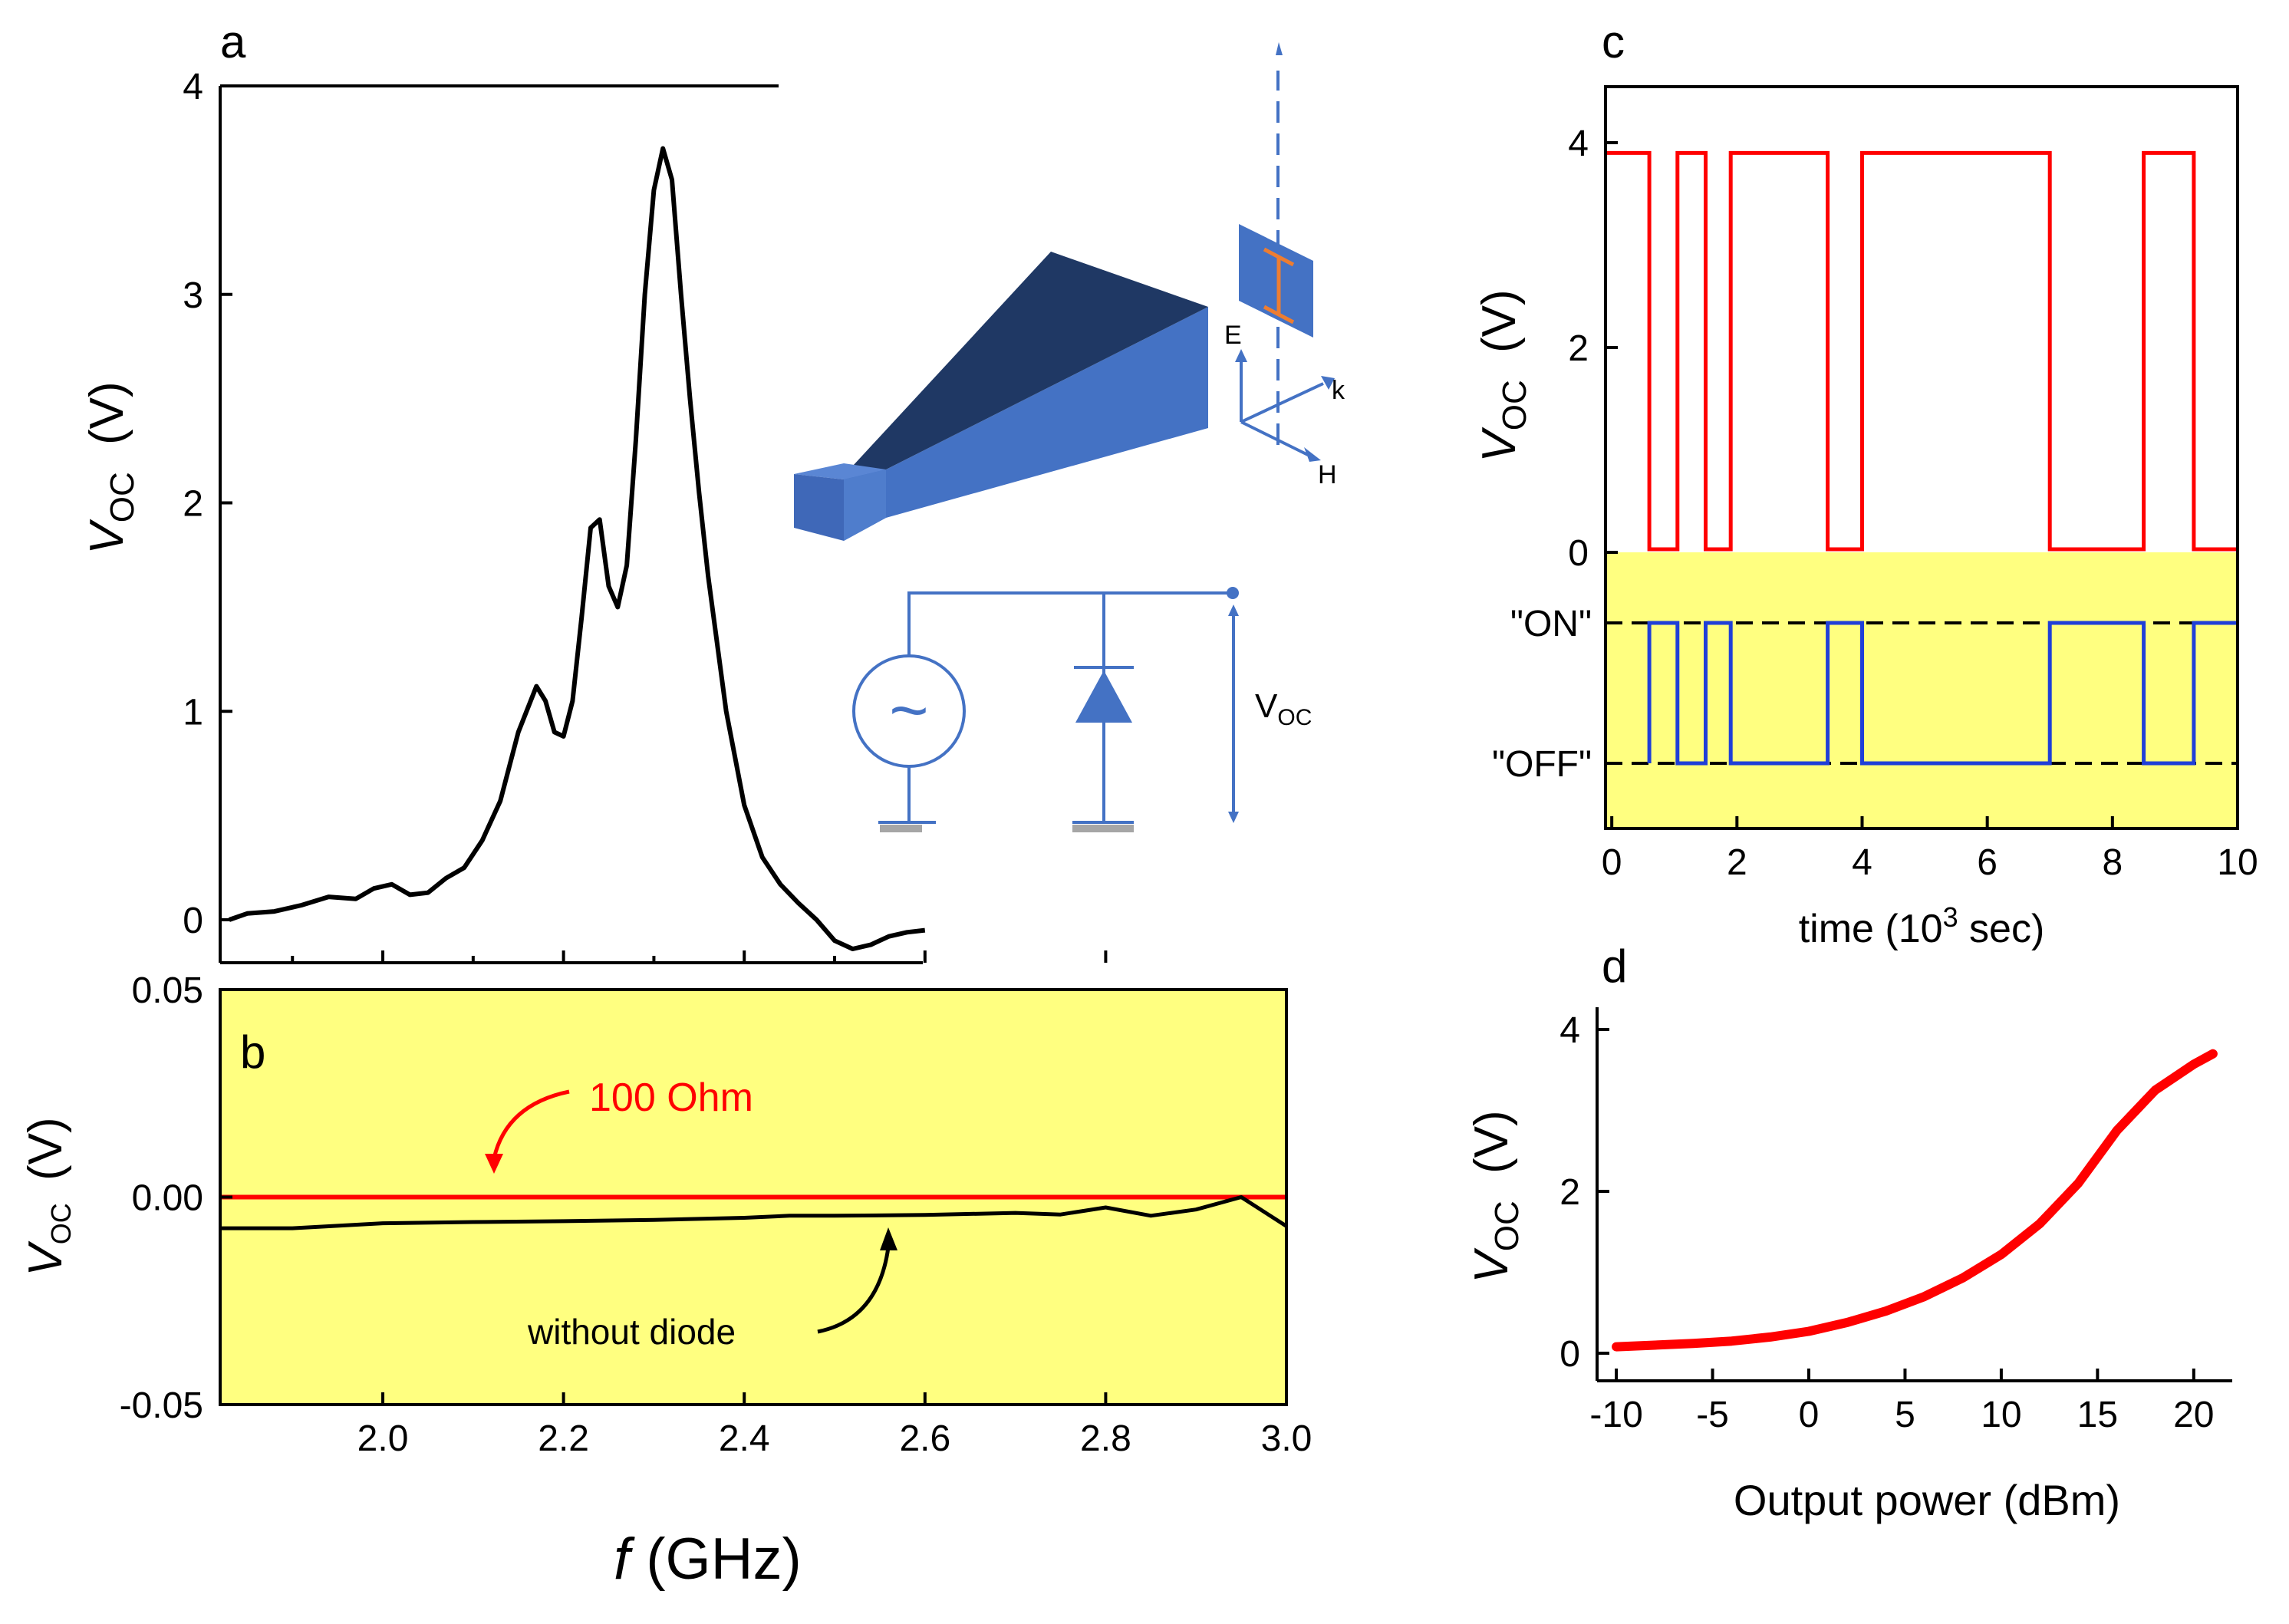 The height and width of the screenshot is (1624, 2289). Describe the element at coordinates (1283, 708) in the screenshot. I see `inset-voltage-label: VOC` at that location.